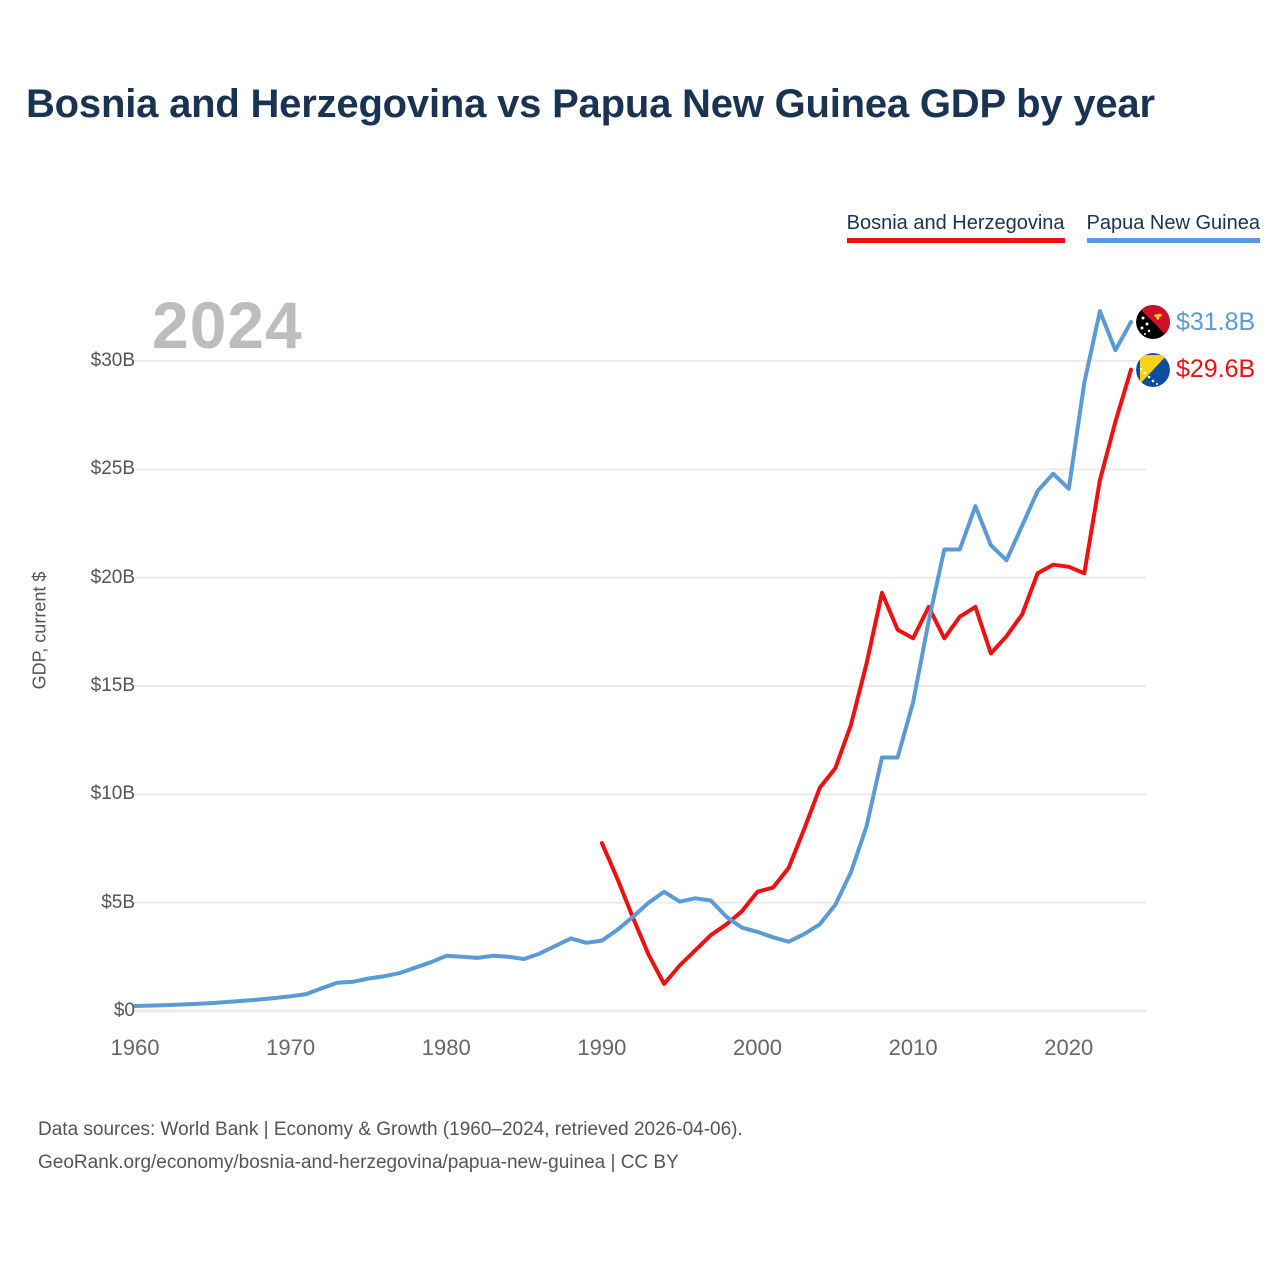 This screenshot has width=1280, height=1280. What do you see at coordinates (291, 1047) in the screenshot?
I see `x-tick-label: 1970` at bounding box center [291, 1047].